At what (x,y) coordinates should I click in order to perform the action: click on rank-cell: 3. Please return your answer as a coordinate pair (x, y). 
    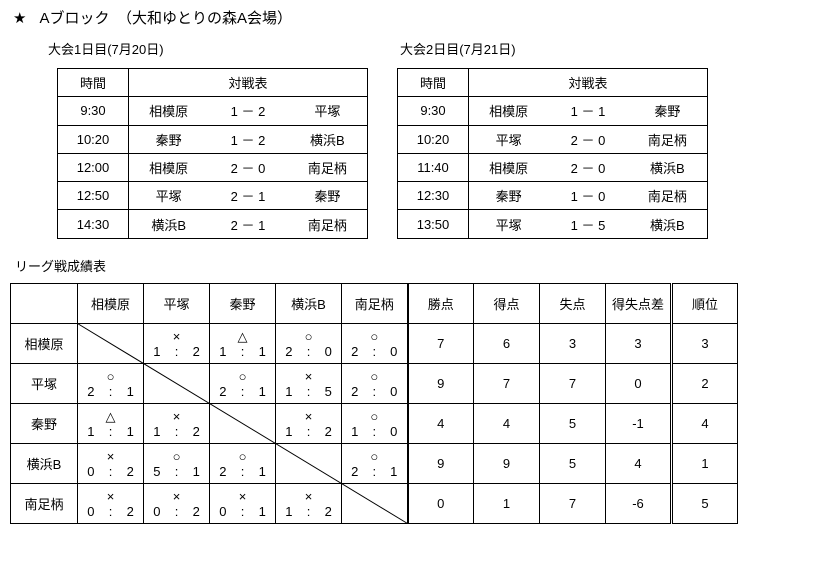
    Looking at the image, I should click on (704, 343).